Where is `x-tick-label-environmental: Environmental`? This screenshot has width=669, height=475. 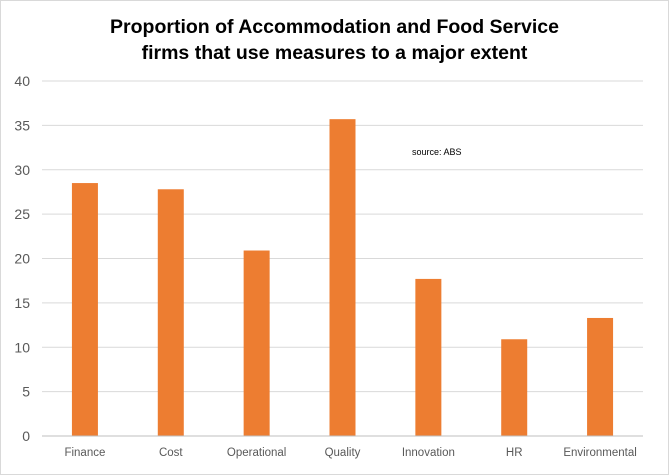 x-tick-label-environmental: Environmental is located at coordinates (600, 453).